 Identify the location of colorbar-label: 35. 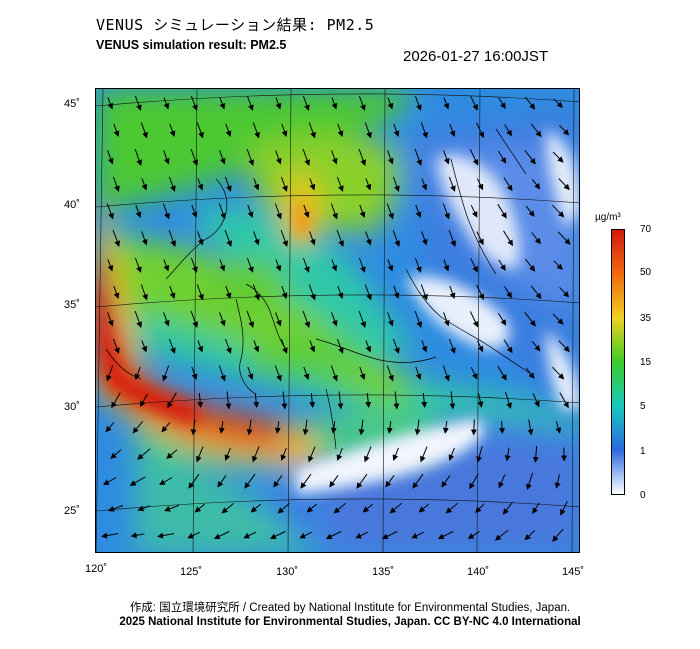
(646, 318).